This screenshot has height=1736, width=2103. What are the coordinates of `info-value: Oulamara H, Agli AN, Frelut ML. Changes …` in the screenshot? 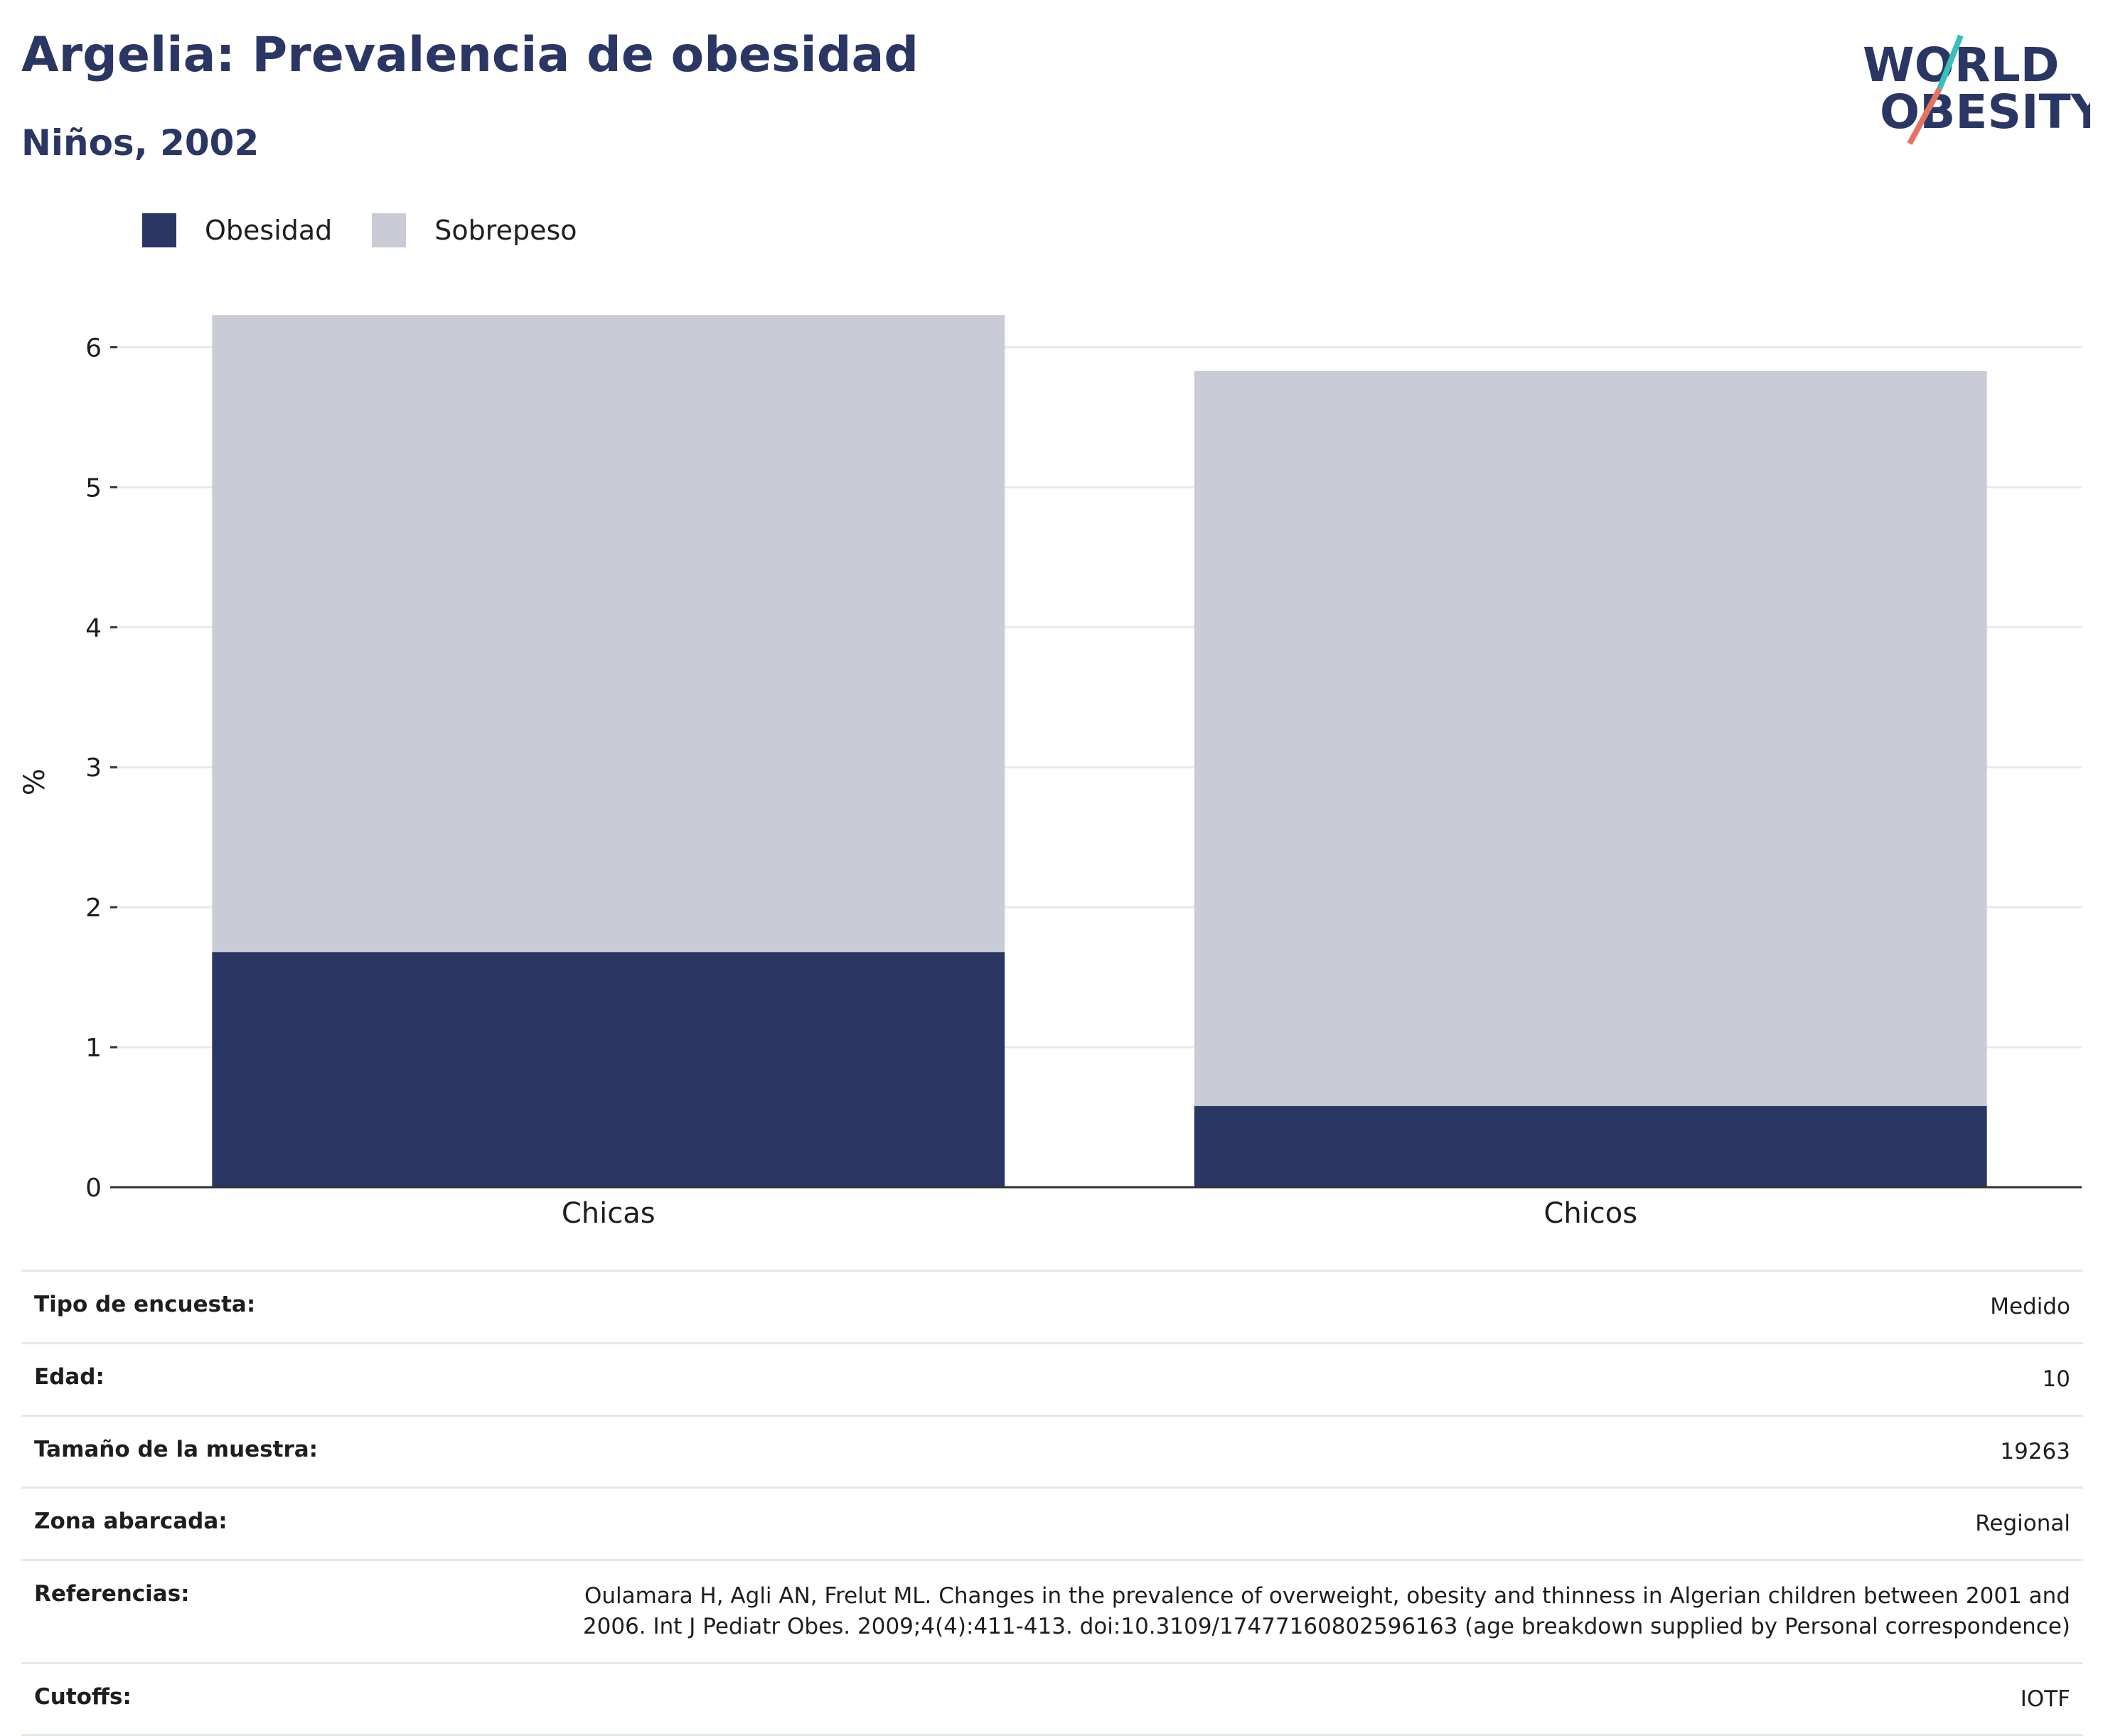 It's located at (1326, 1611).